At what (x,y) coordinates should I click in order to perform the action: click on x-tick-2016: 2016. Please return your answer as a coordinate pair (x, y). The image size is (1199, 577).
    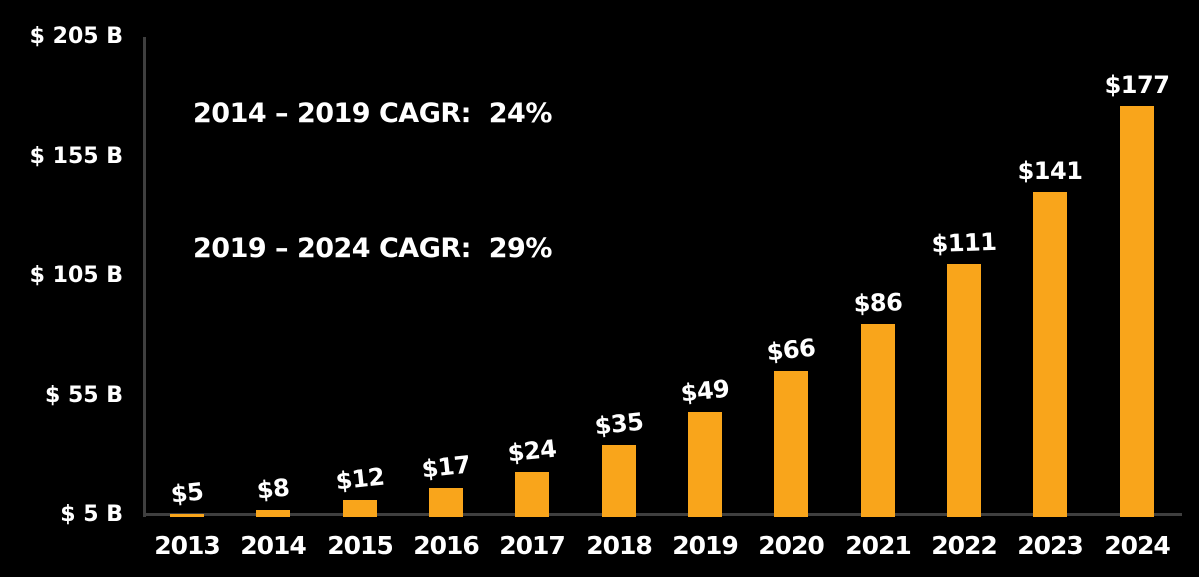
    Looking at the image, I should click on (446, 545).